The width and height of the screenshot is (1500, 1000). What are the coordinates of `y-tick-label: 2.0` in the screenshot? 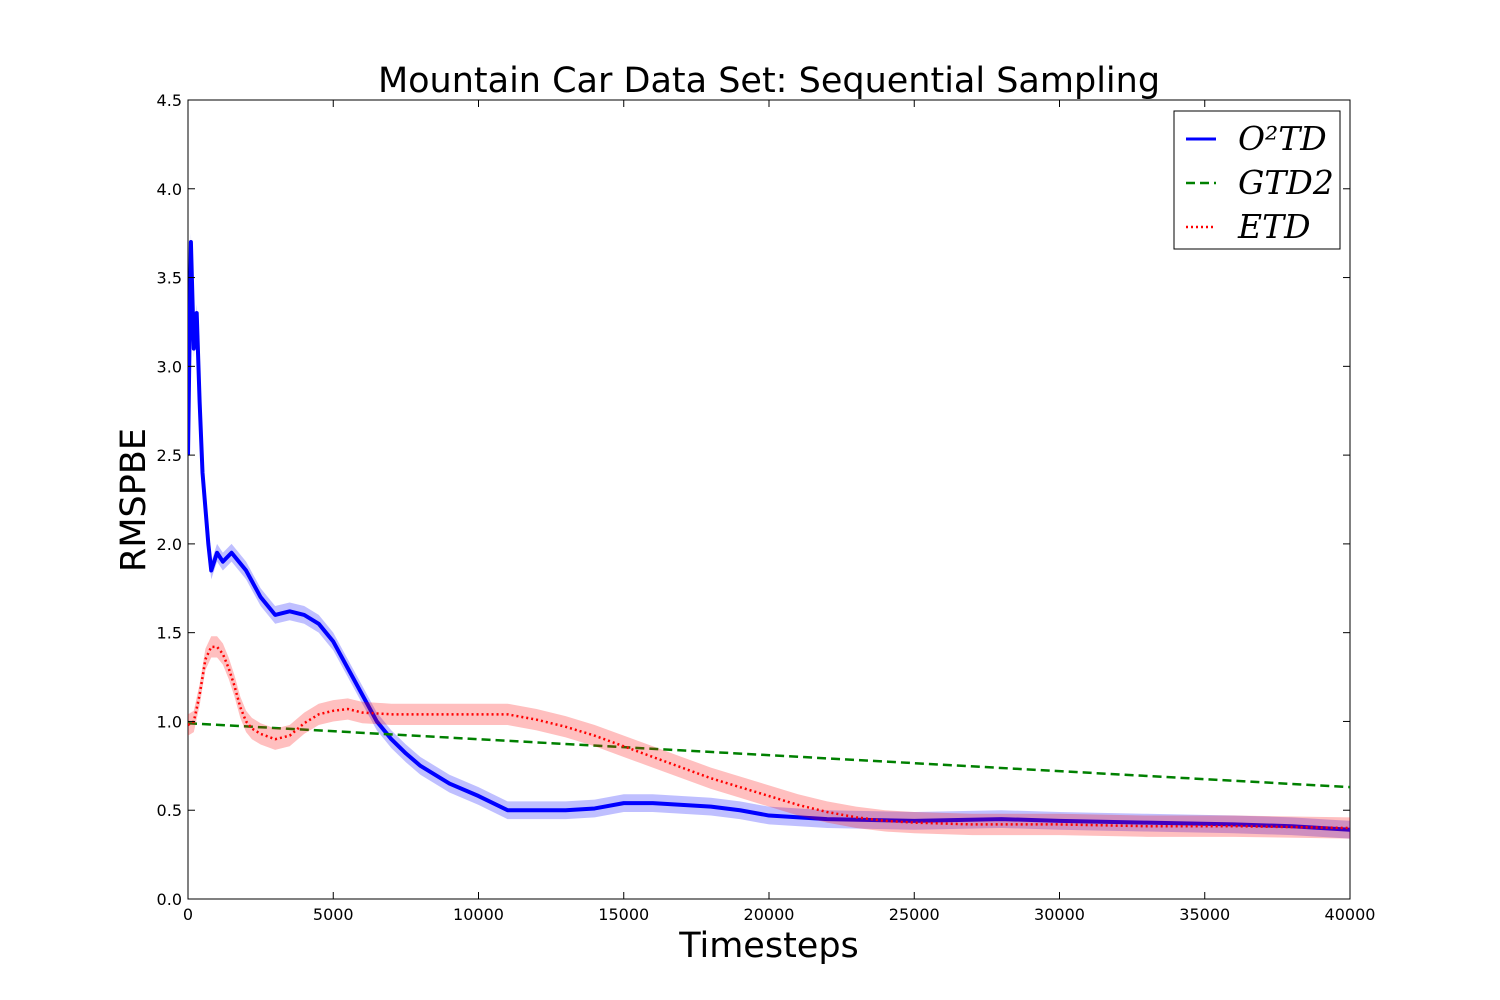 It's located at (169, 544).